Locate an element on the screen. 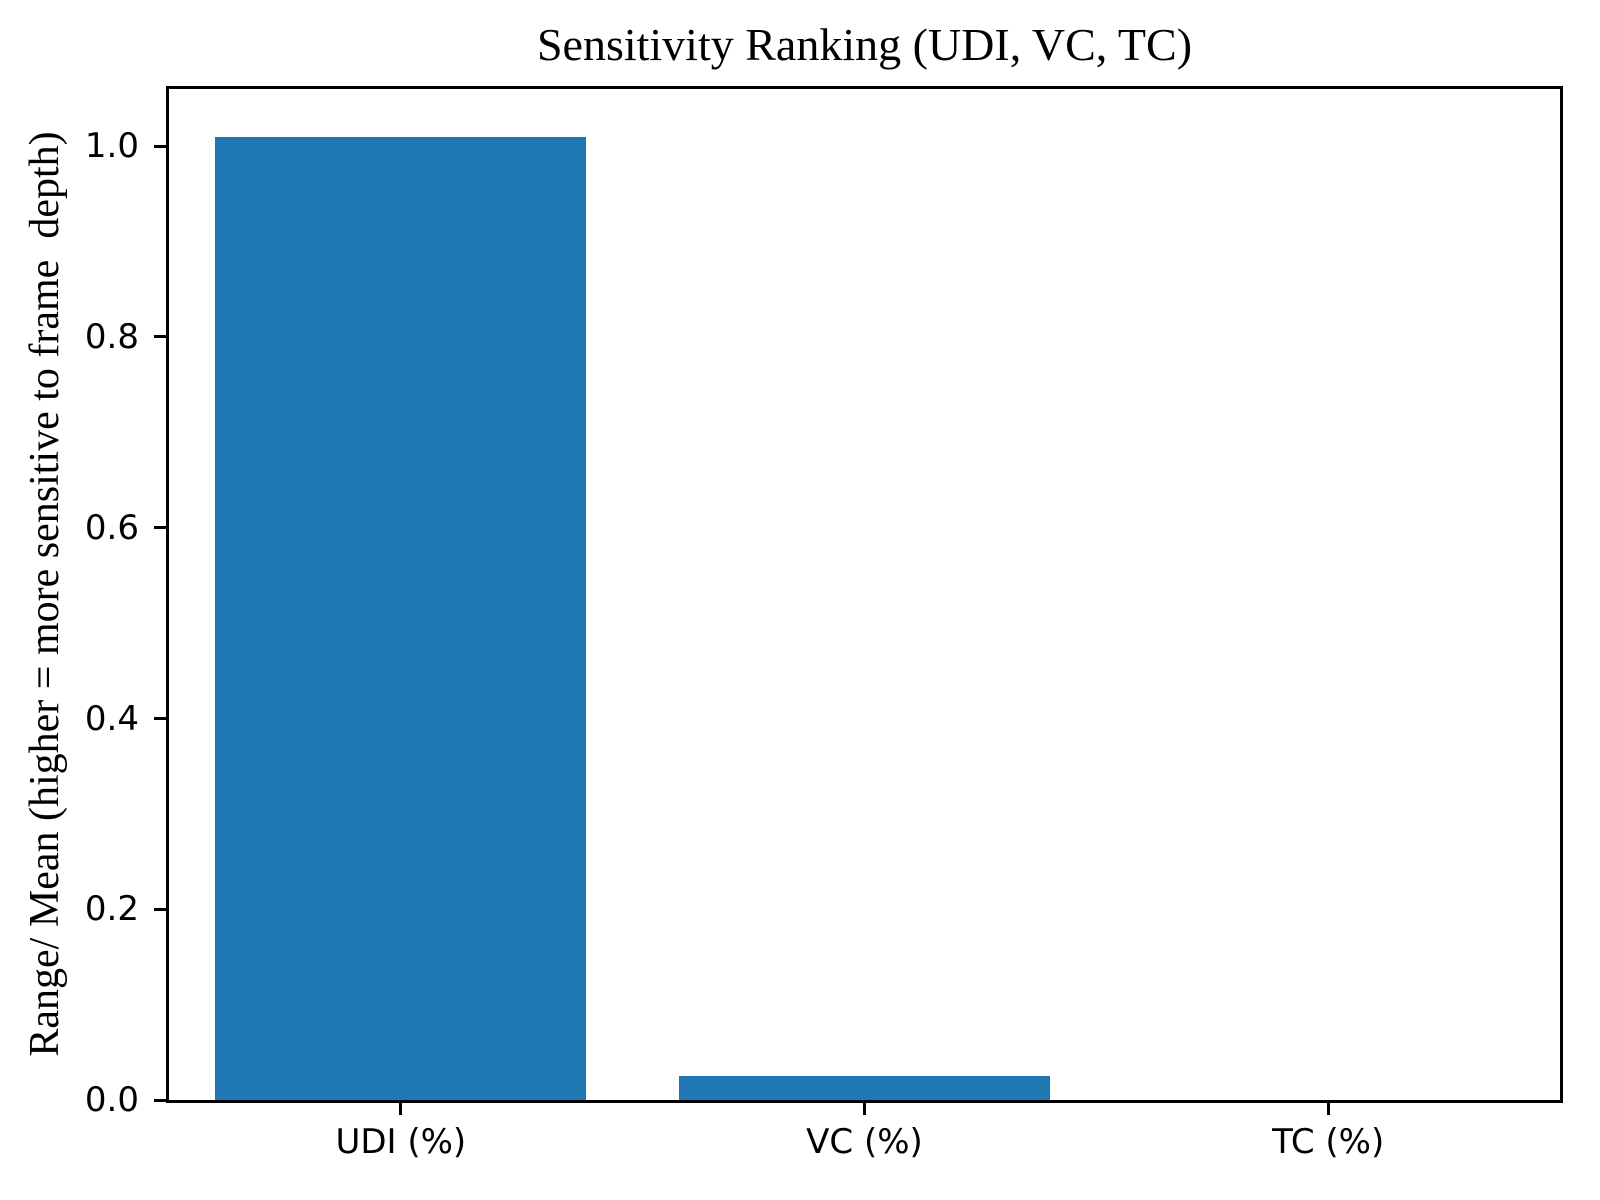 The height and width of the screenshot is (1200, 1600). bar-vc is located at coordinates (864, 1088).